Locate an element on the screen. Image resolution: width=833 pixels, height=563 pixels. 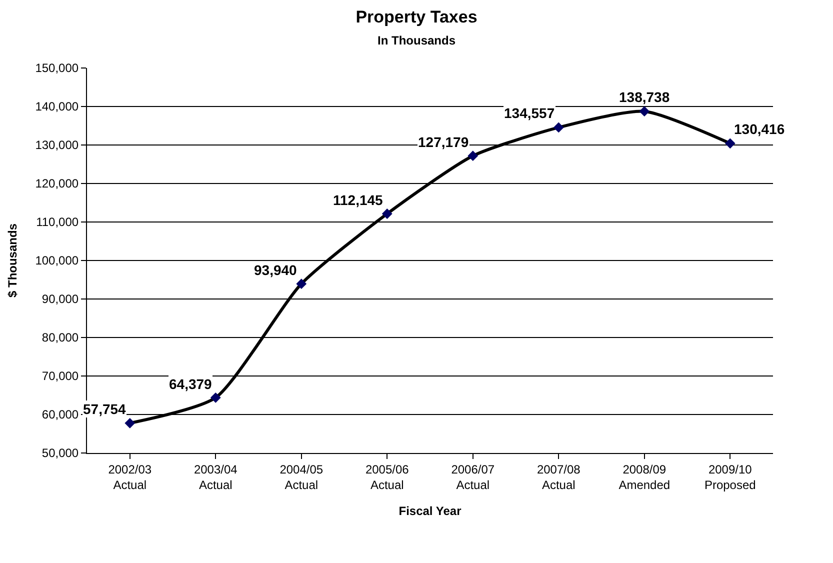
x-tick-label: 2006/07 Actual is located at coordinates (473, 477).